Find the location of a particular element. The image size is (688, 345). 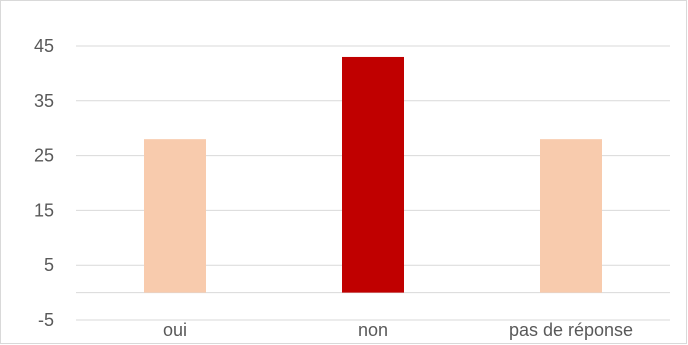

bar-non is located at coordinates (373, 174).